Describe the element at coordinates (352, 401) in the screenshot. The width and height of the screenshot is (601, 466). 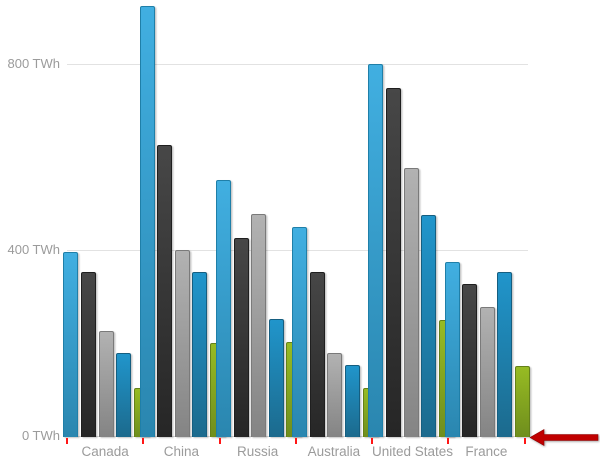
I see `bar-australia-series-4-blue` at that location.